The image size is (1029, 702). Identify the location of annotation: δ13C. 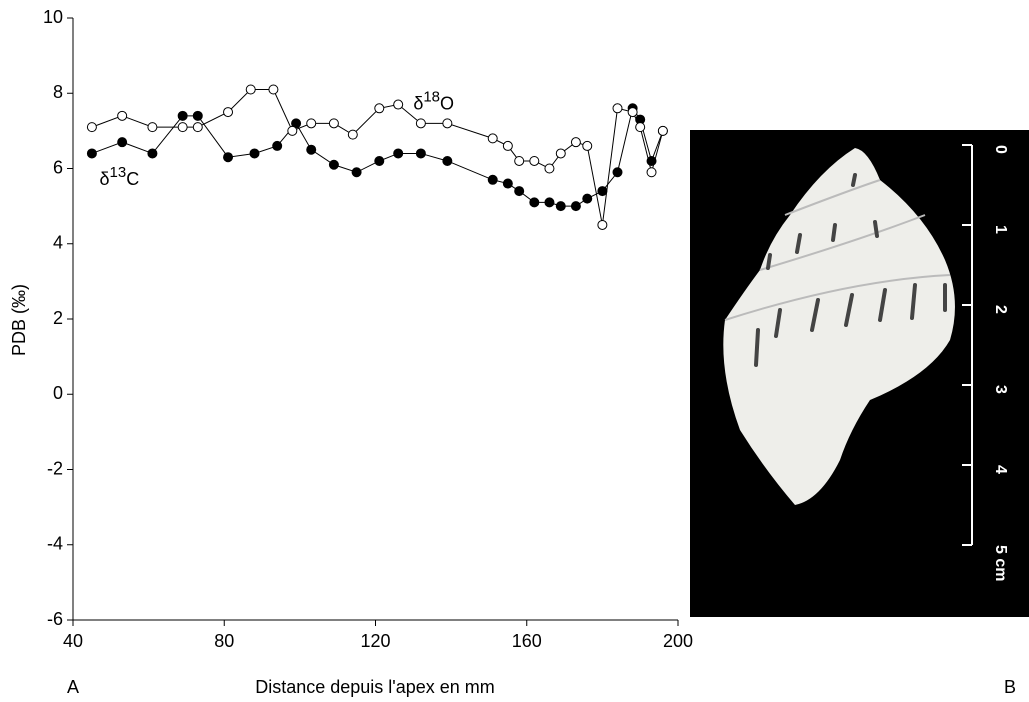
(119, 176).